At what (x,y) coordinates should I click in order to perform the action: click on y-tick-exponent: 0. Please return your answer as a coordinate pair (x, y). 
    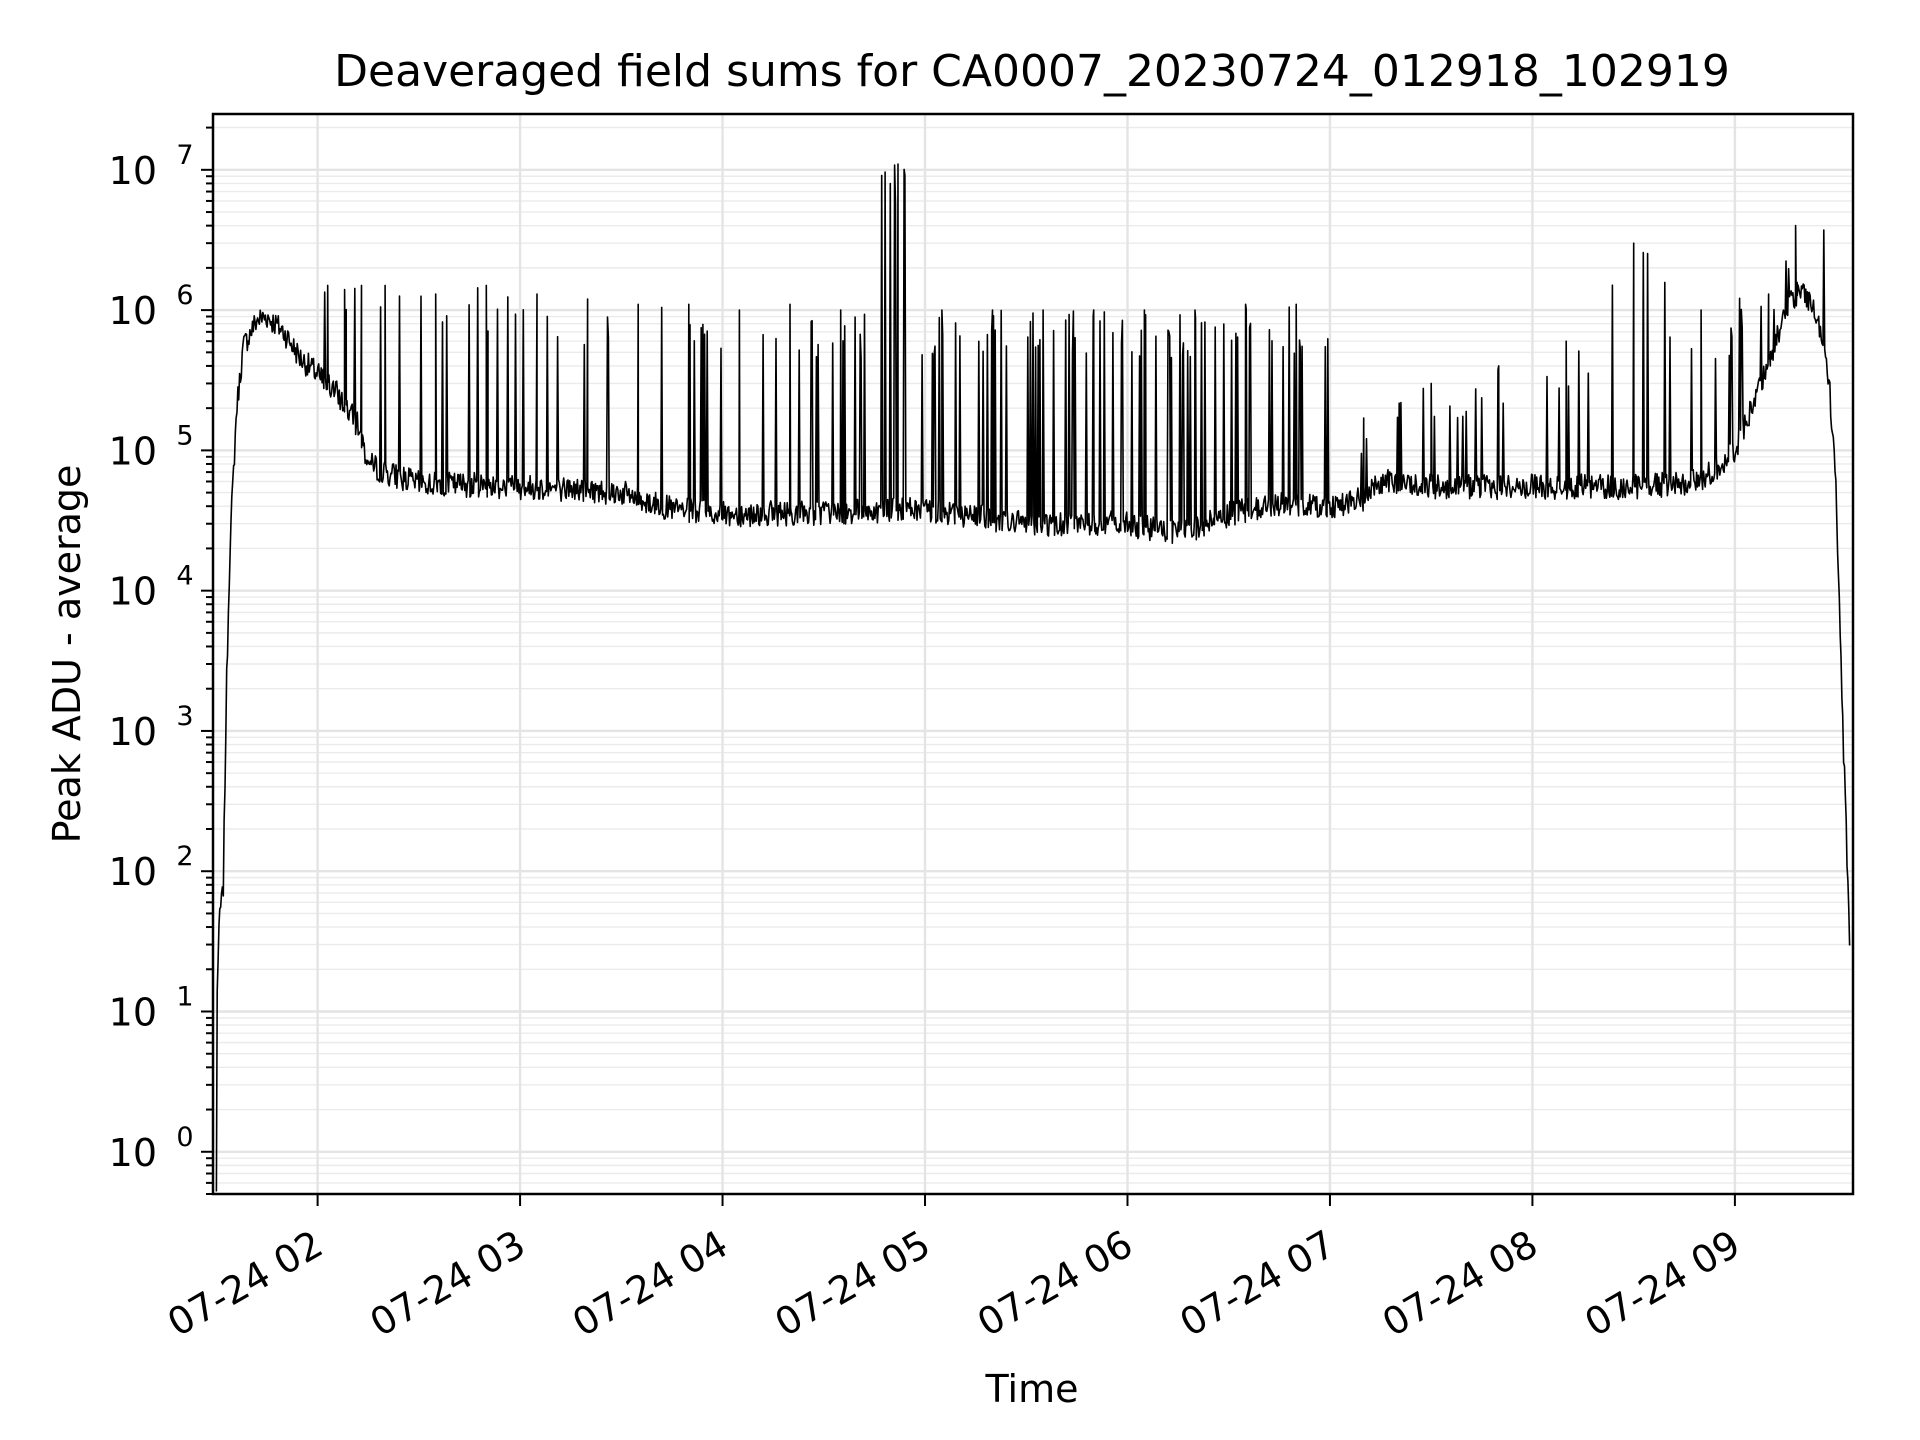
    Looking at the image, I should click on (184, 1137).